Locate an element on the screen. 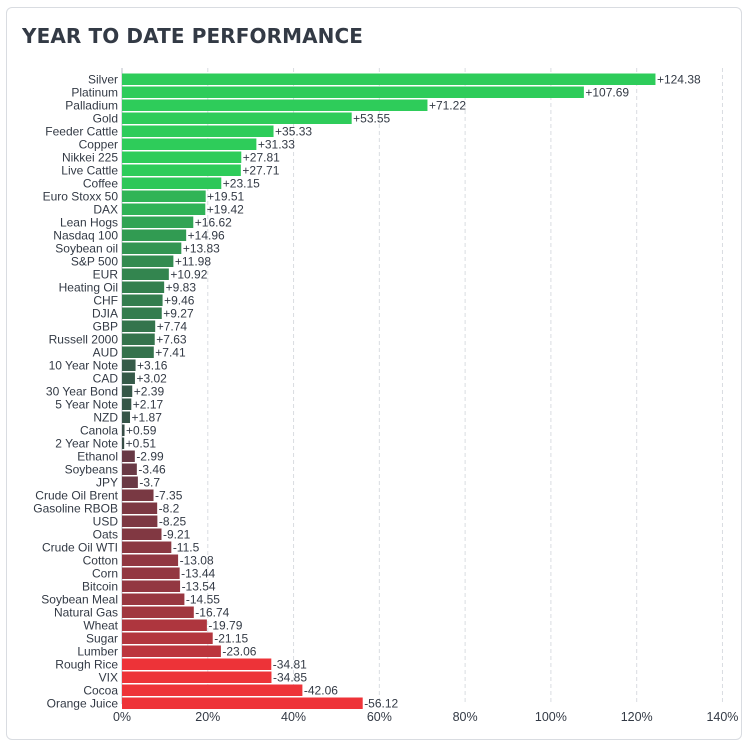  category-label: Gold is located at coordinates (105, 119).